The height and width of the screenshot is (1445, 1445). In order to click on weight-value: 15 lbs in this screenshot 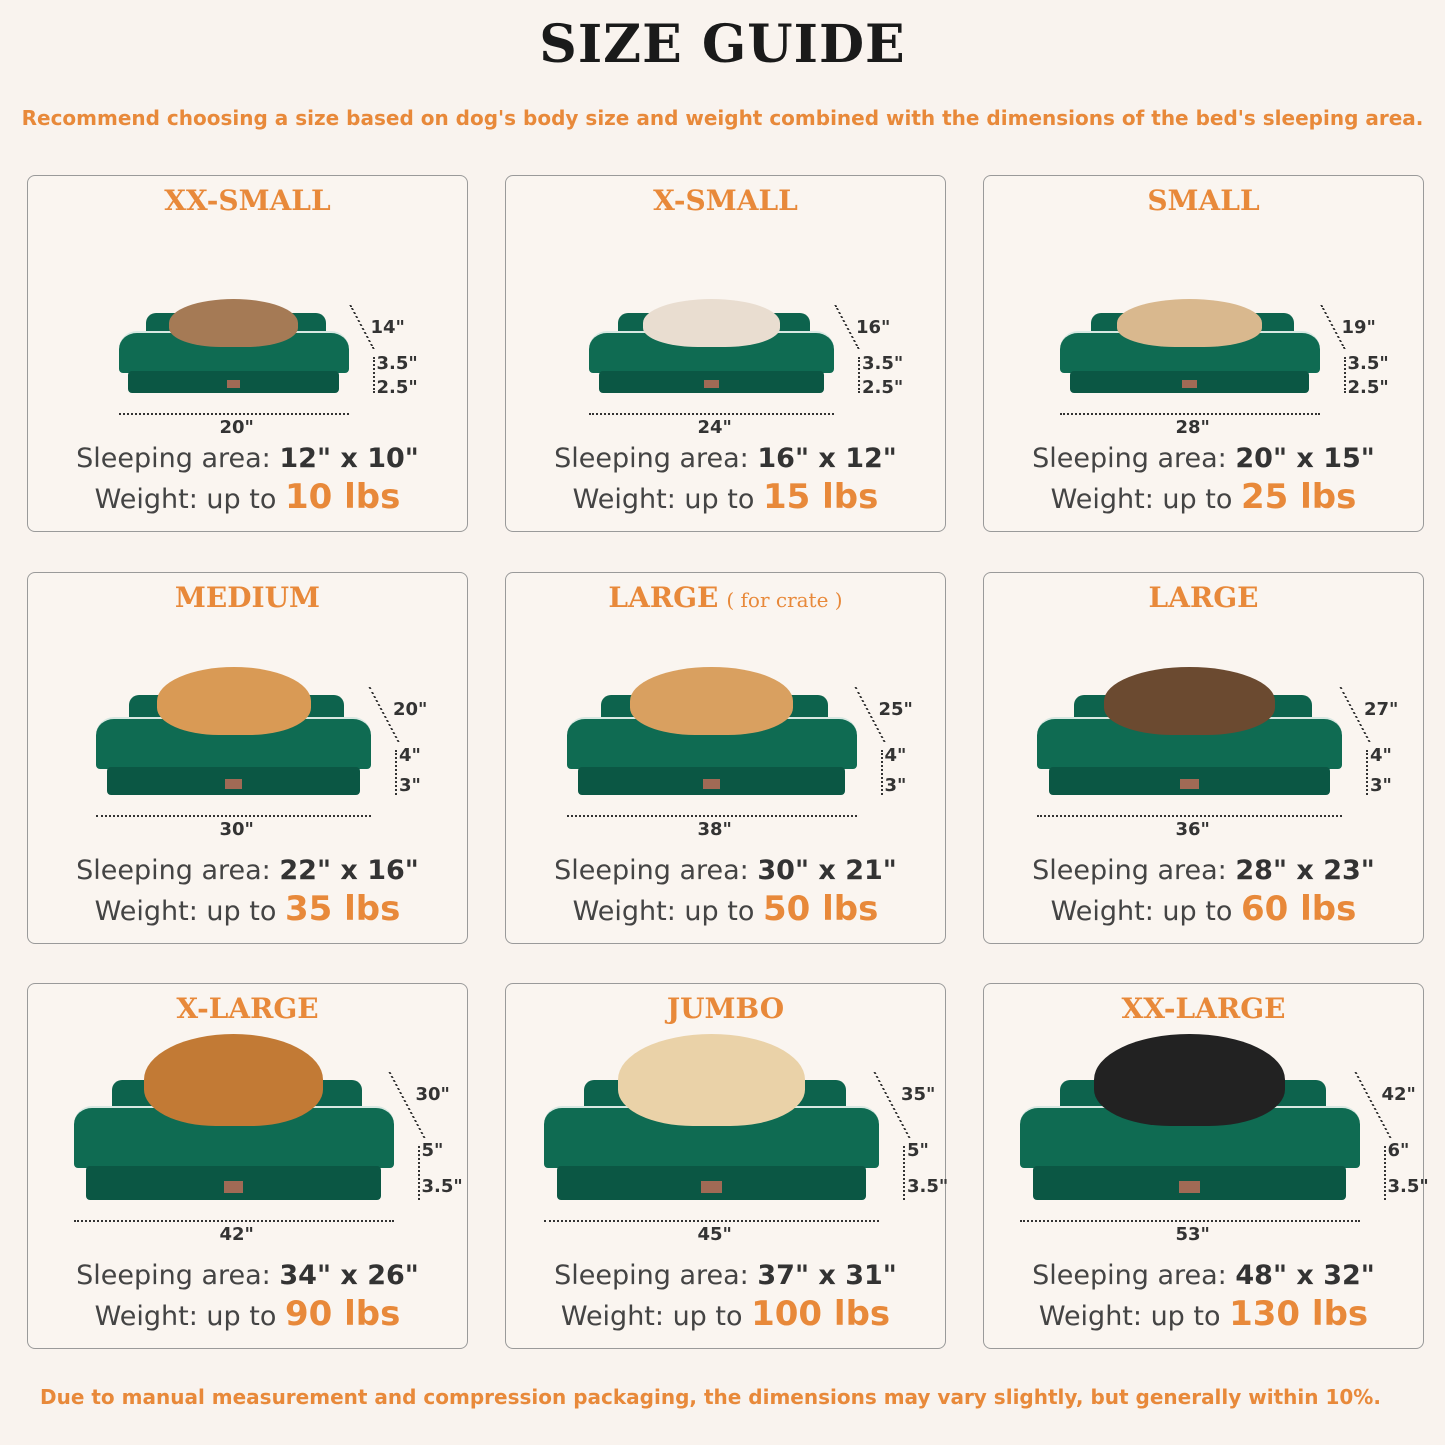, I will do `click(820, 497)`.